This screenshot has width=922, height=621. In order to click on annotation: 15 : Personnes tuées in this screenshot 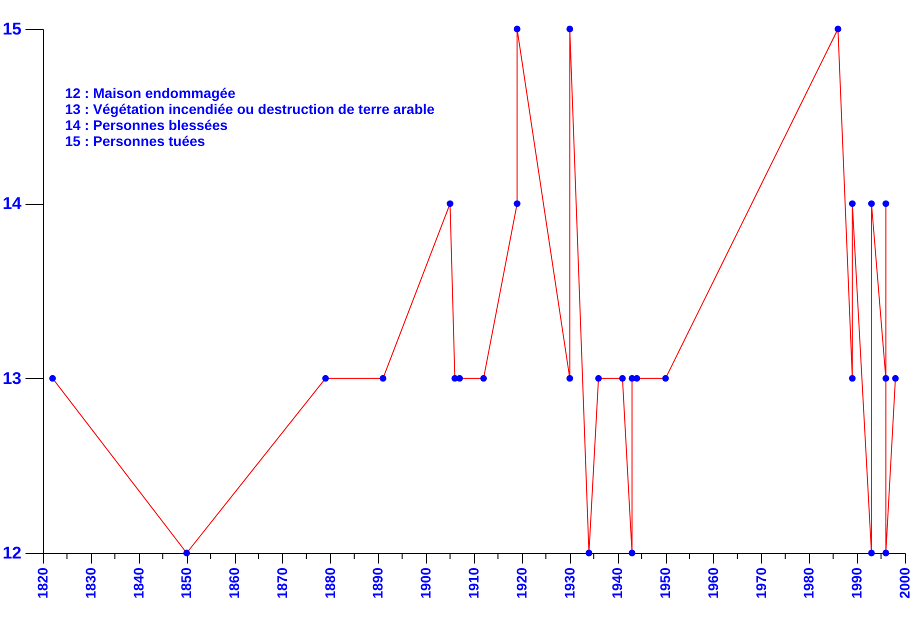, I will do `click(135, 141)`.